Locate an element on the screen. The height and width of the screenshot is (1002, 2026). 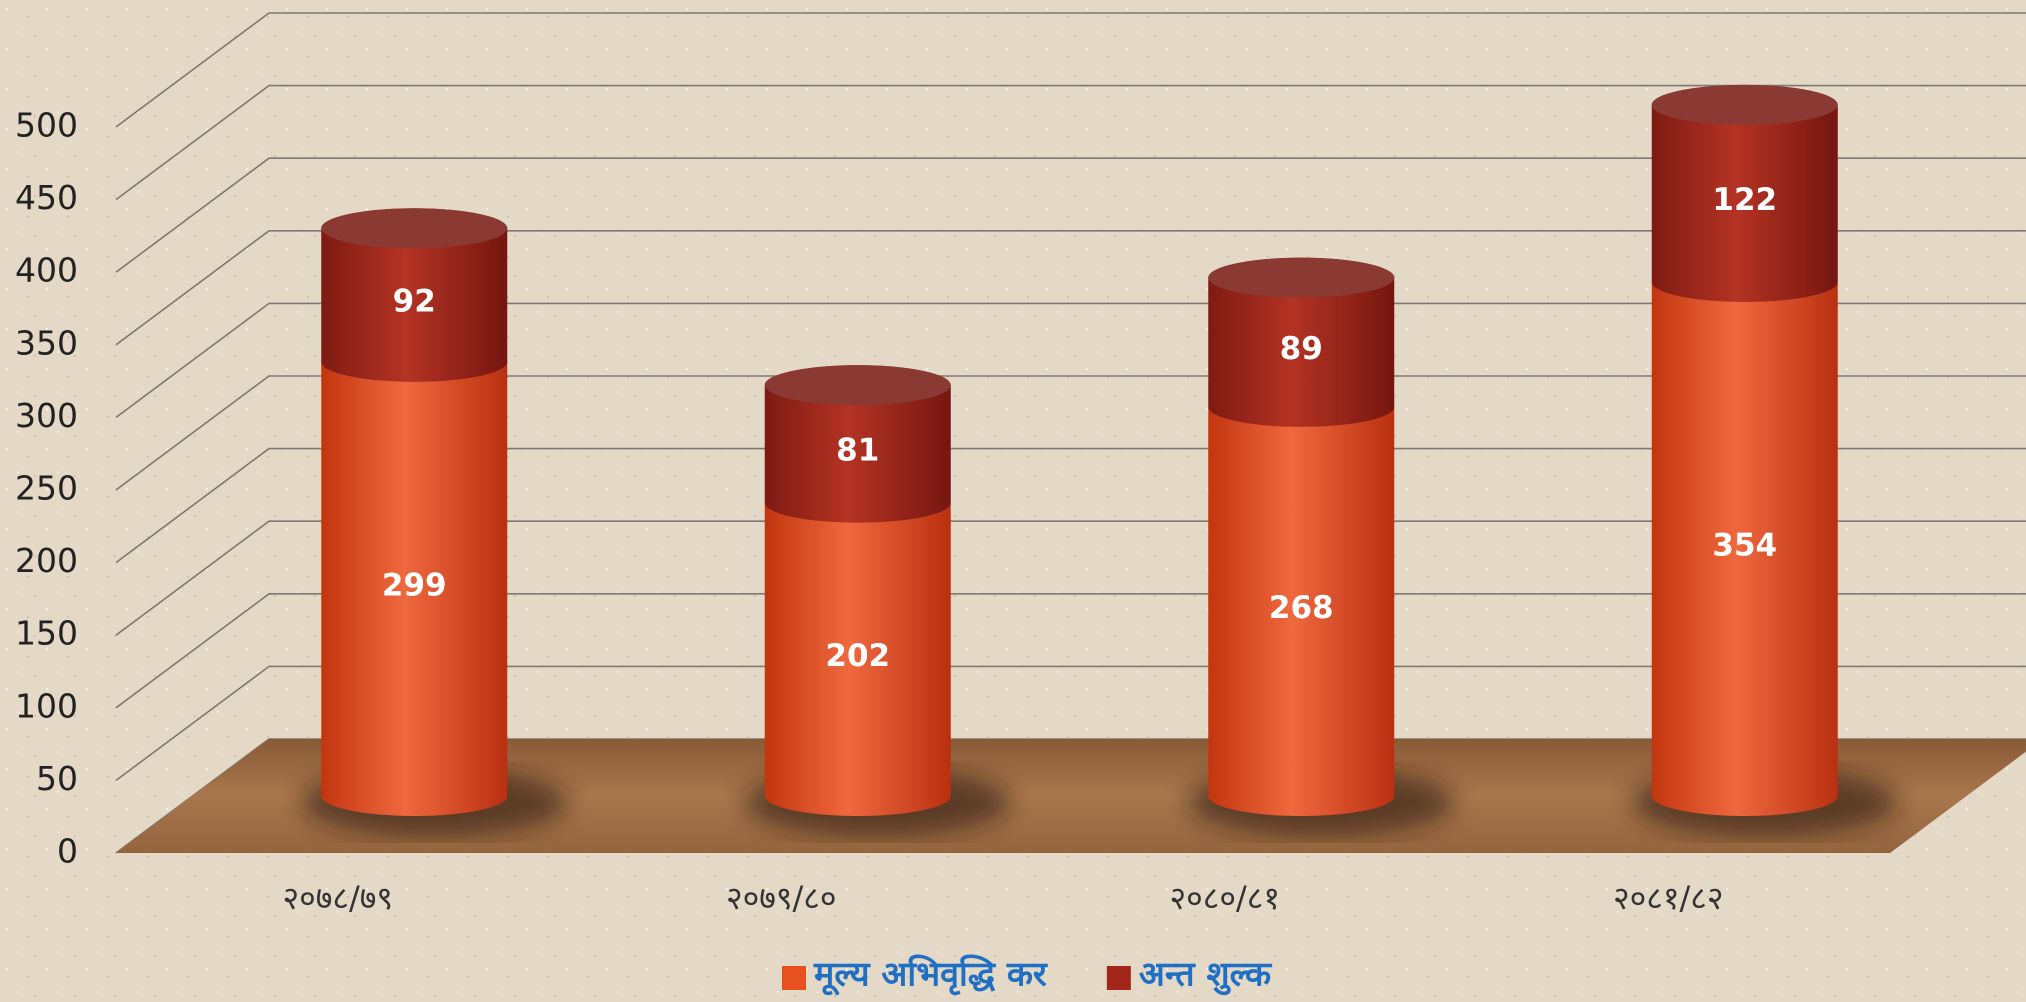
legend-label: मूल्य अभिवृद्धि कर is located at coordinates (930, 975).